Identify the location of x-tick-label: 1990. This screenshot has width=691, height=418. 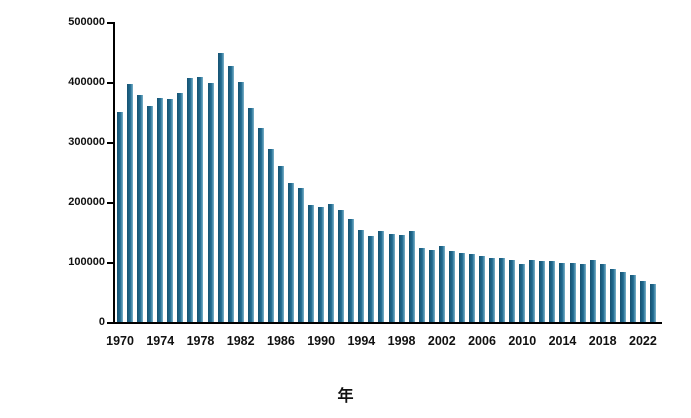
(321, 341).